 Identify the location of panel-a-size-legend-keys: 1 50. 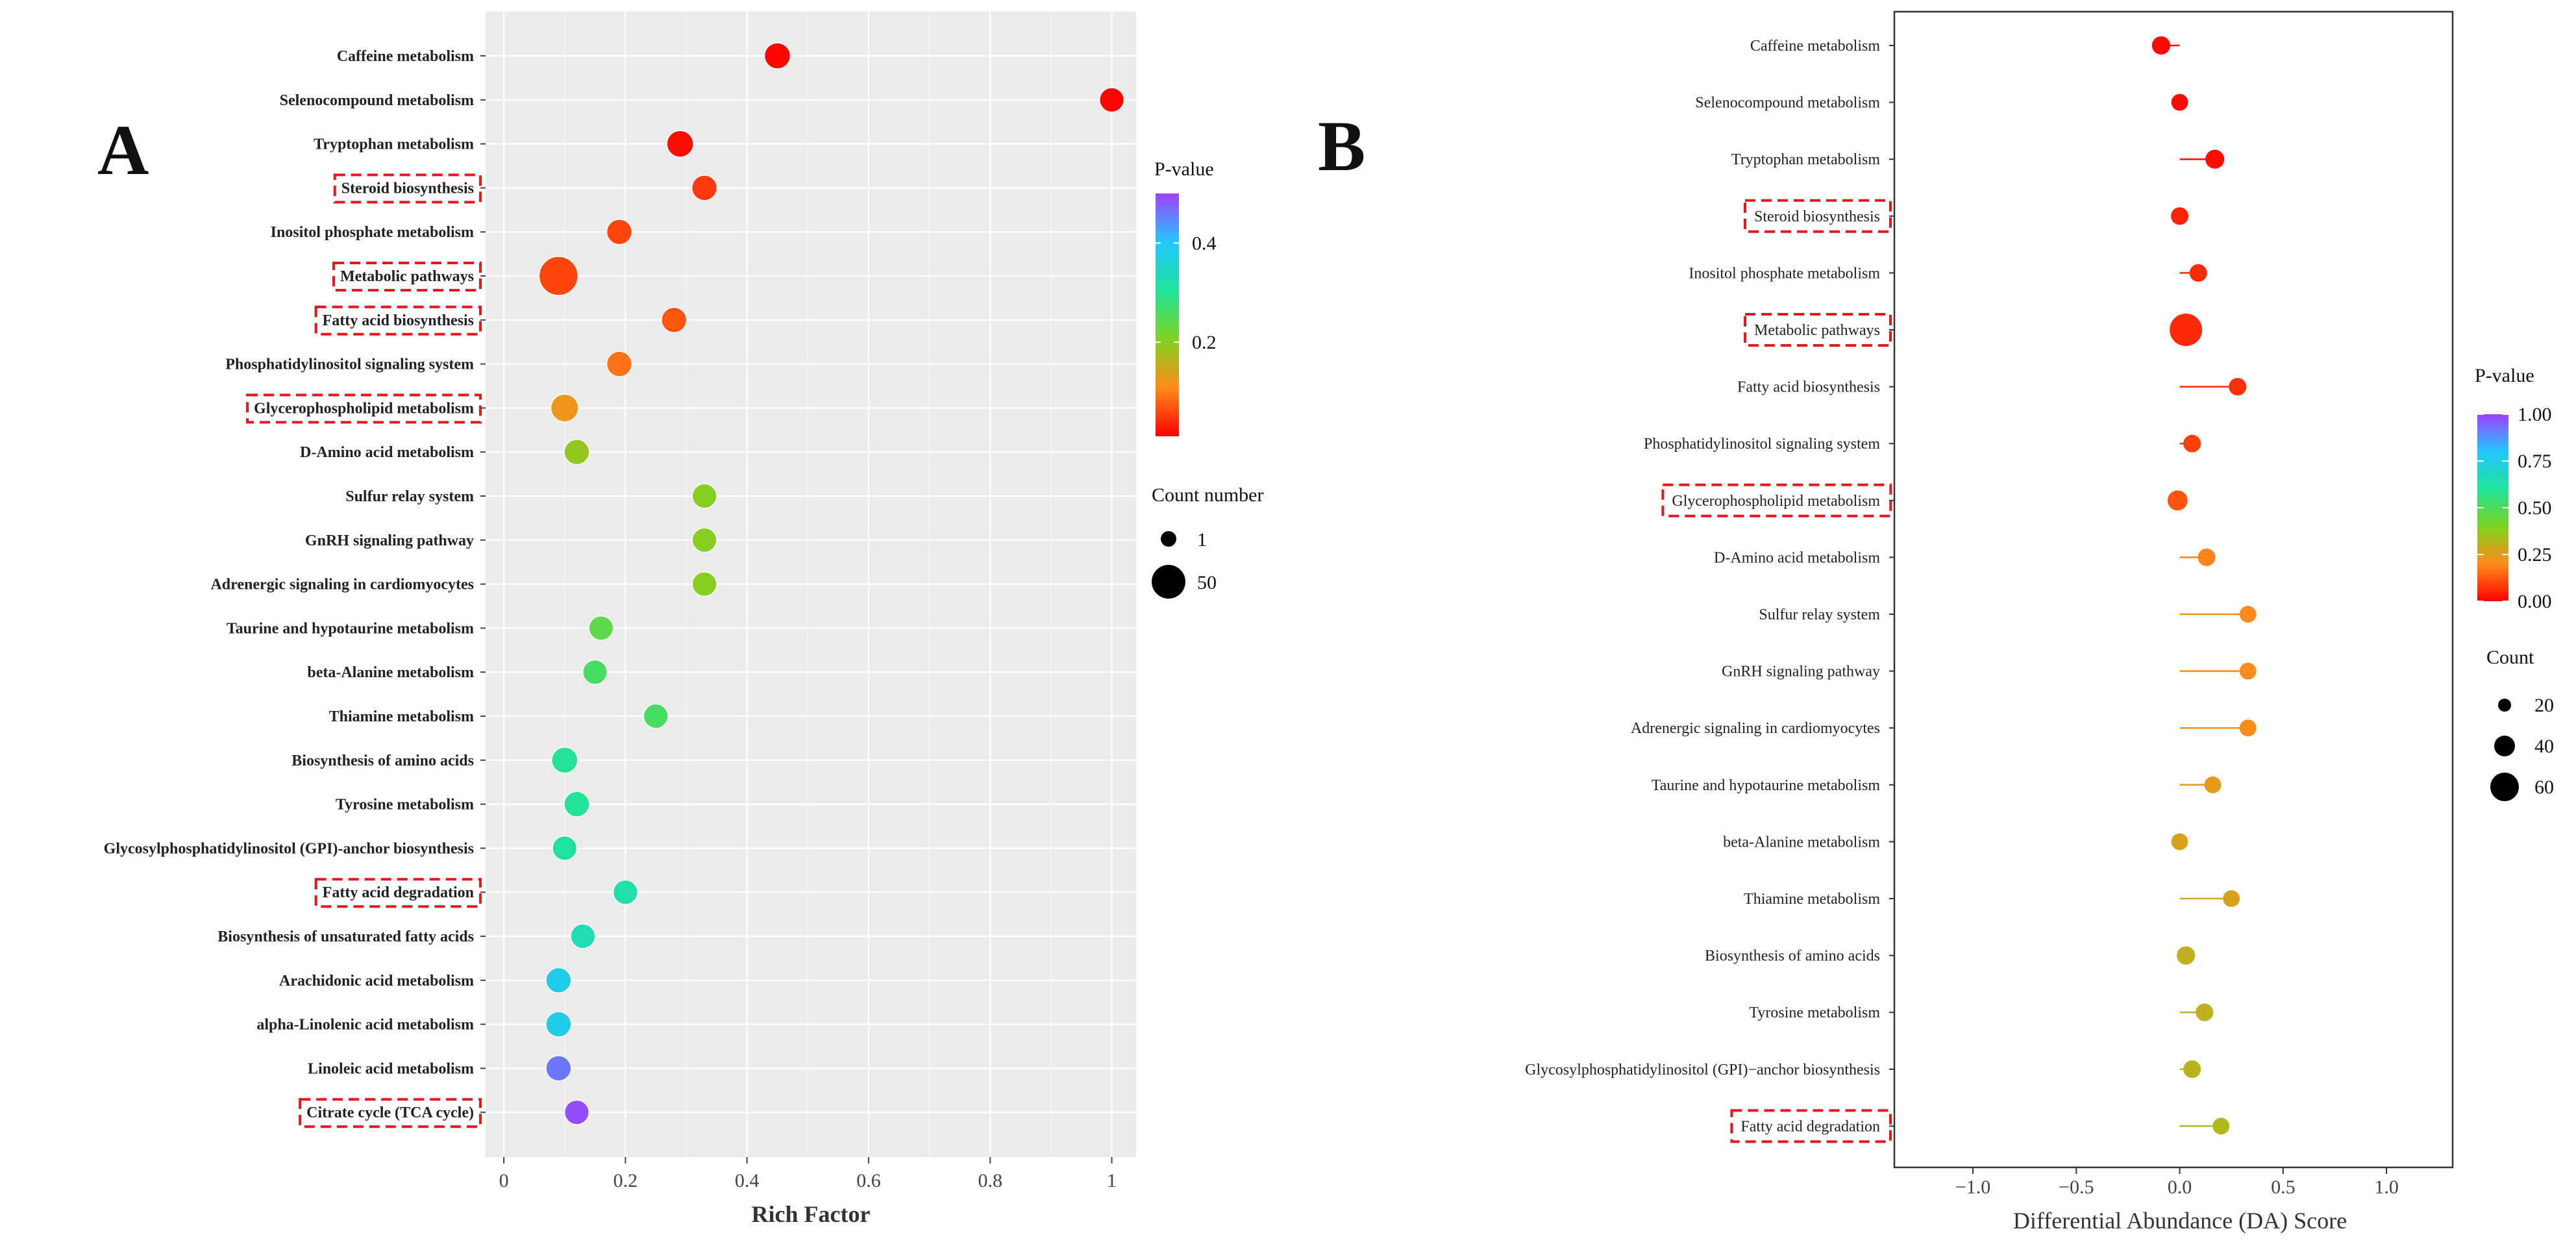
(1184, 564).